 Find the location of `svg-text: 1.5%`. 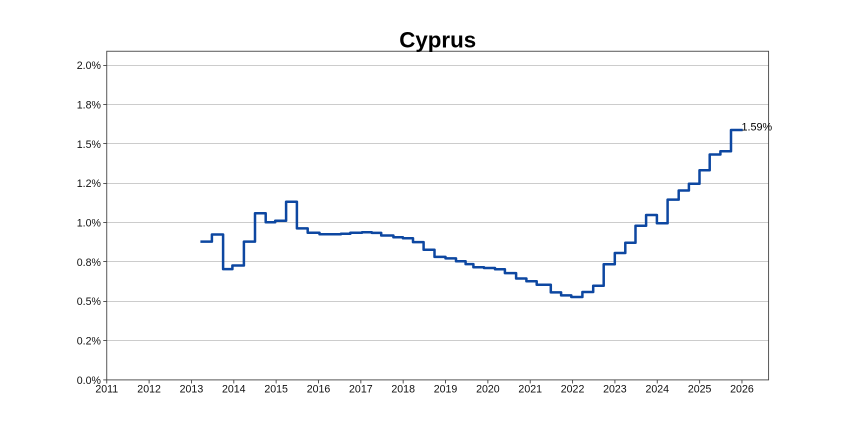

svg-text: 1.5% is located at coordinates (89, 145).